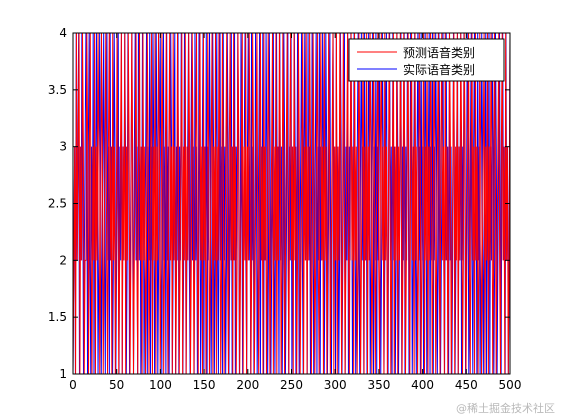  Describe the element at coordinates (116, 385) in the screenshot. I see `x-tick-label: 50` at that location.